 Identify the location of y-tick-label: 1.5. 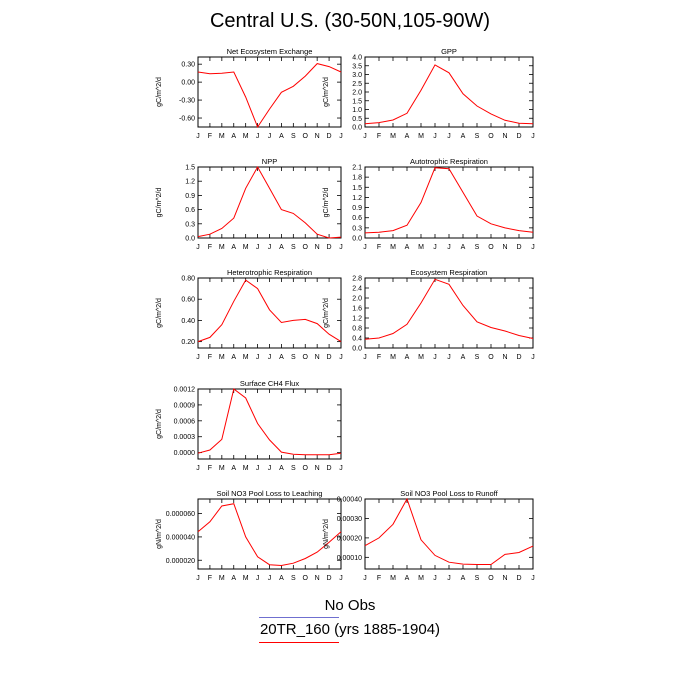
(357, 101).